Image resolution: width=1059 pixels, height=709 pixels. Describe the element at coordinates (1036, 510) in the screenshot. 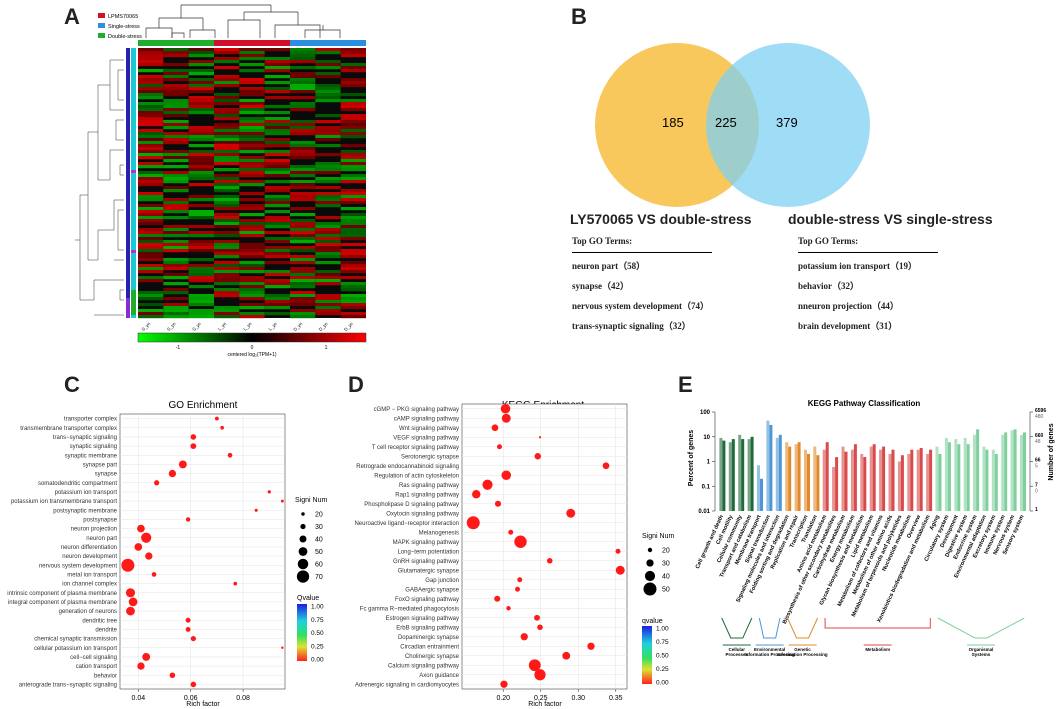

I see `cls-y2tick-label: 1` at that location.